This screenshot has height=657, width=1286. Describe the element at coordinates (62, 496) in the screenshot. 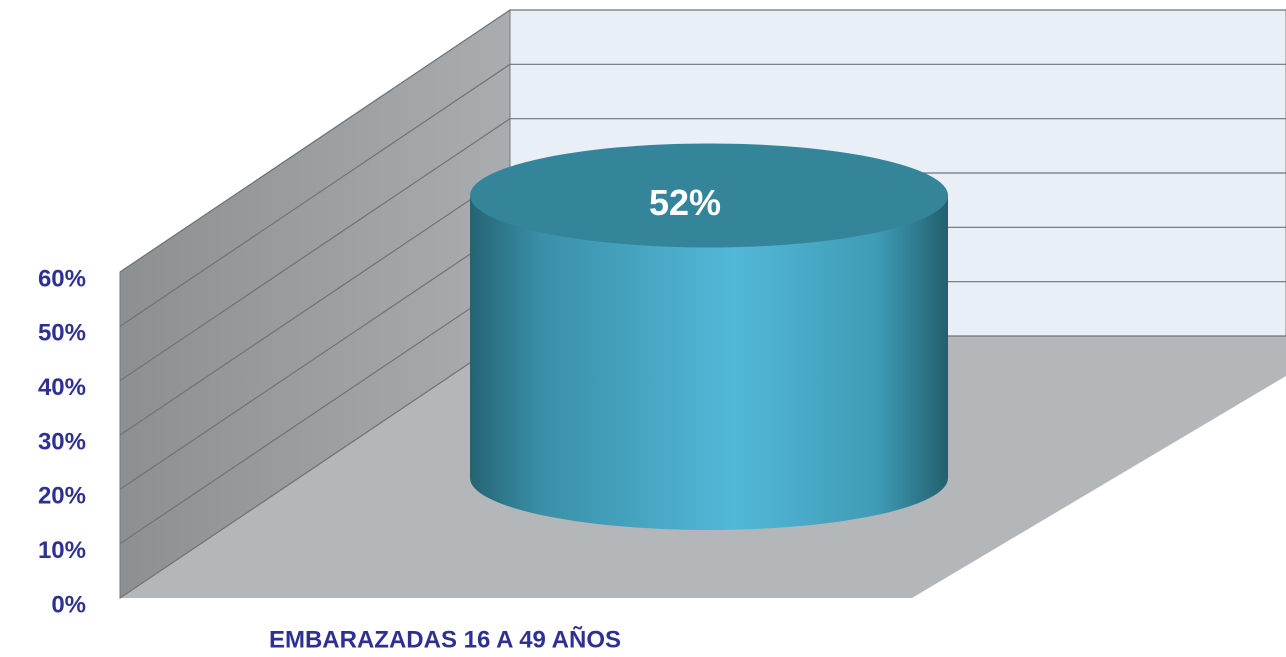

I see `y-tick-label: 20%` at that location.